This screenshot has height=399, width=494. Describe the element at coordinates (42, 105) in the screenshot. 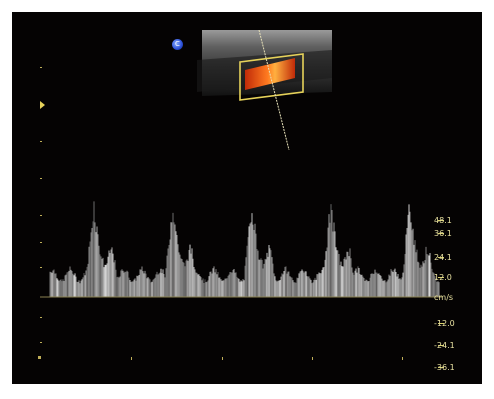

I see `focus-marker-icon` at that location.